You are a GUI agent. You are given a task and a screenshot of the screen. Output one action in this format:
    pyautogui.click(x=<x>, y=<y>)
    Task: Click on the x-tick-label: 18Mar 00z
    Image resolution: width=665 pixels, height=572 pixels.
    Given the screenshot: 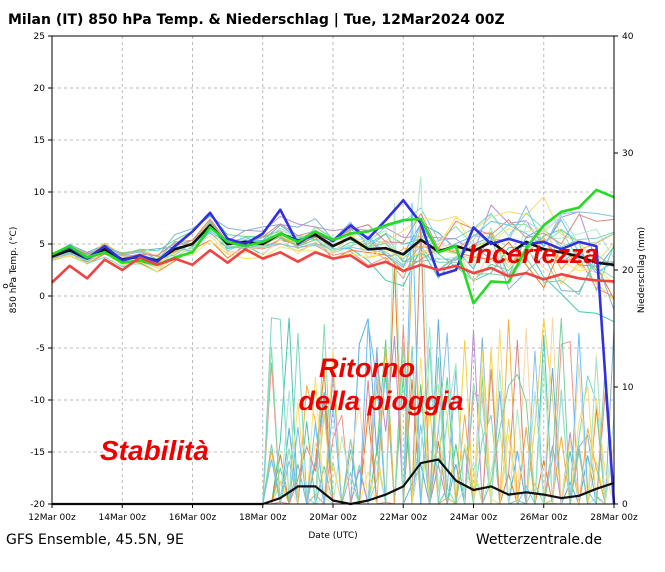 What is the action you would take?
    pyautogui.click(x=263, y=518)
    